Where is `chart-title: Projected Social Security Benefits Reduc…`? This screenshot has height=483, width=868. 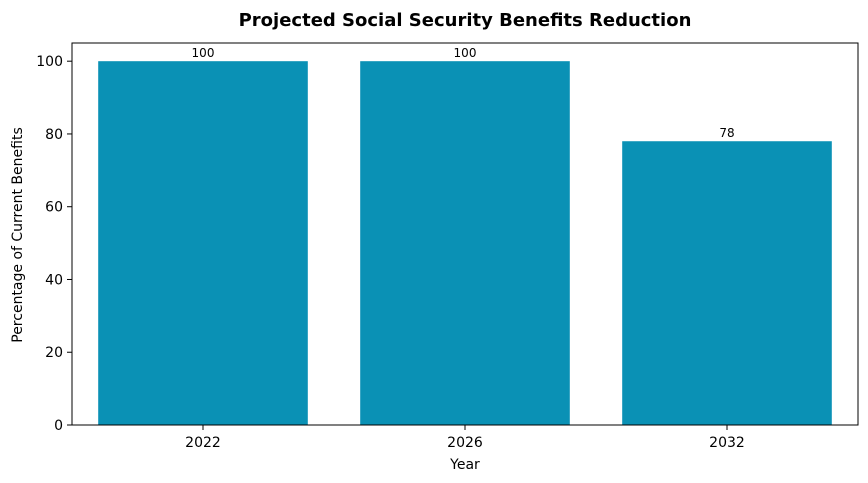 chart-title: Projected Social Security Benefits Reduc… is located at coordinates (465, 20).